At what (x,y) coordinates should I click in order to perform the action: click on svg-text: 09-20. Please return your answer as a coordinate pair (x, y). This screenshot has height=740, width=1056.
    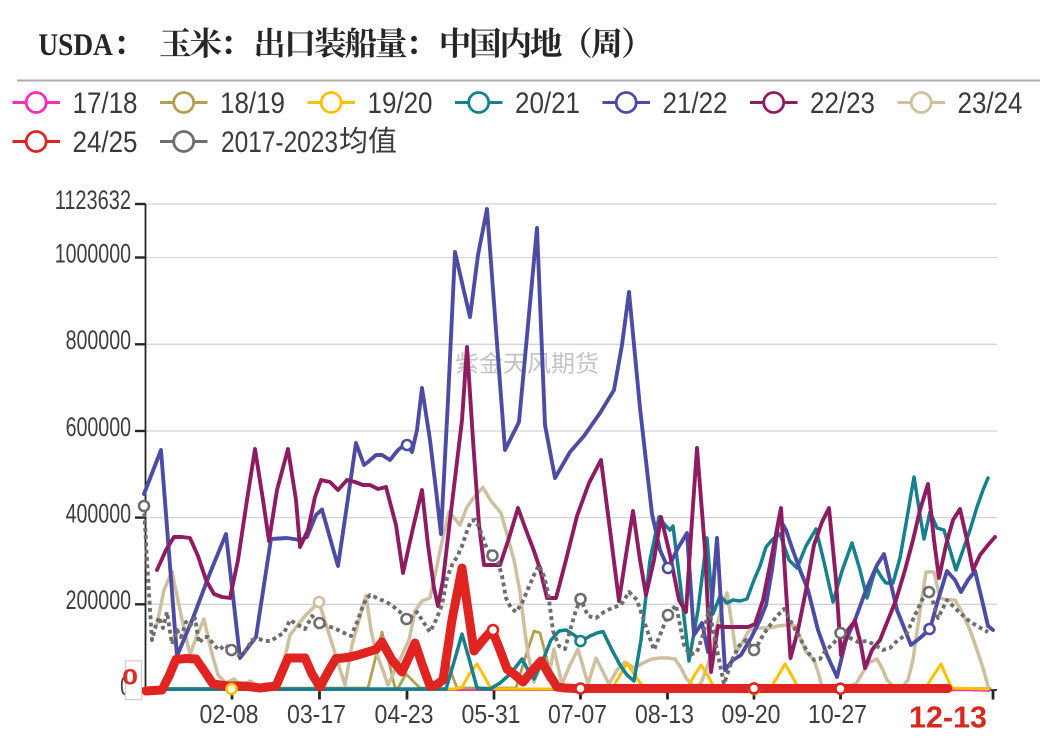
    Looking at the image, I should click on (751, 714).